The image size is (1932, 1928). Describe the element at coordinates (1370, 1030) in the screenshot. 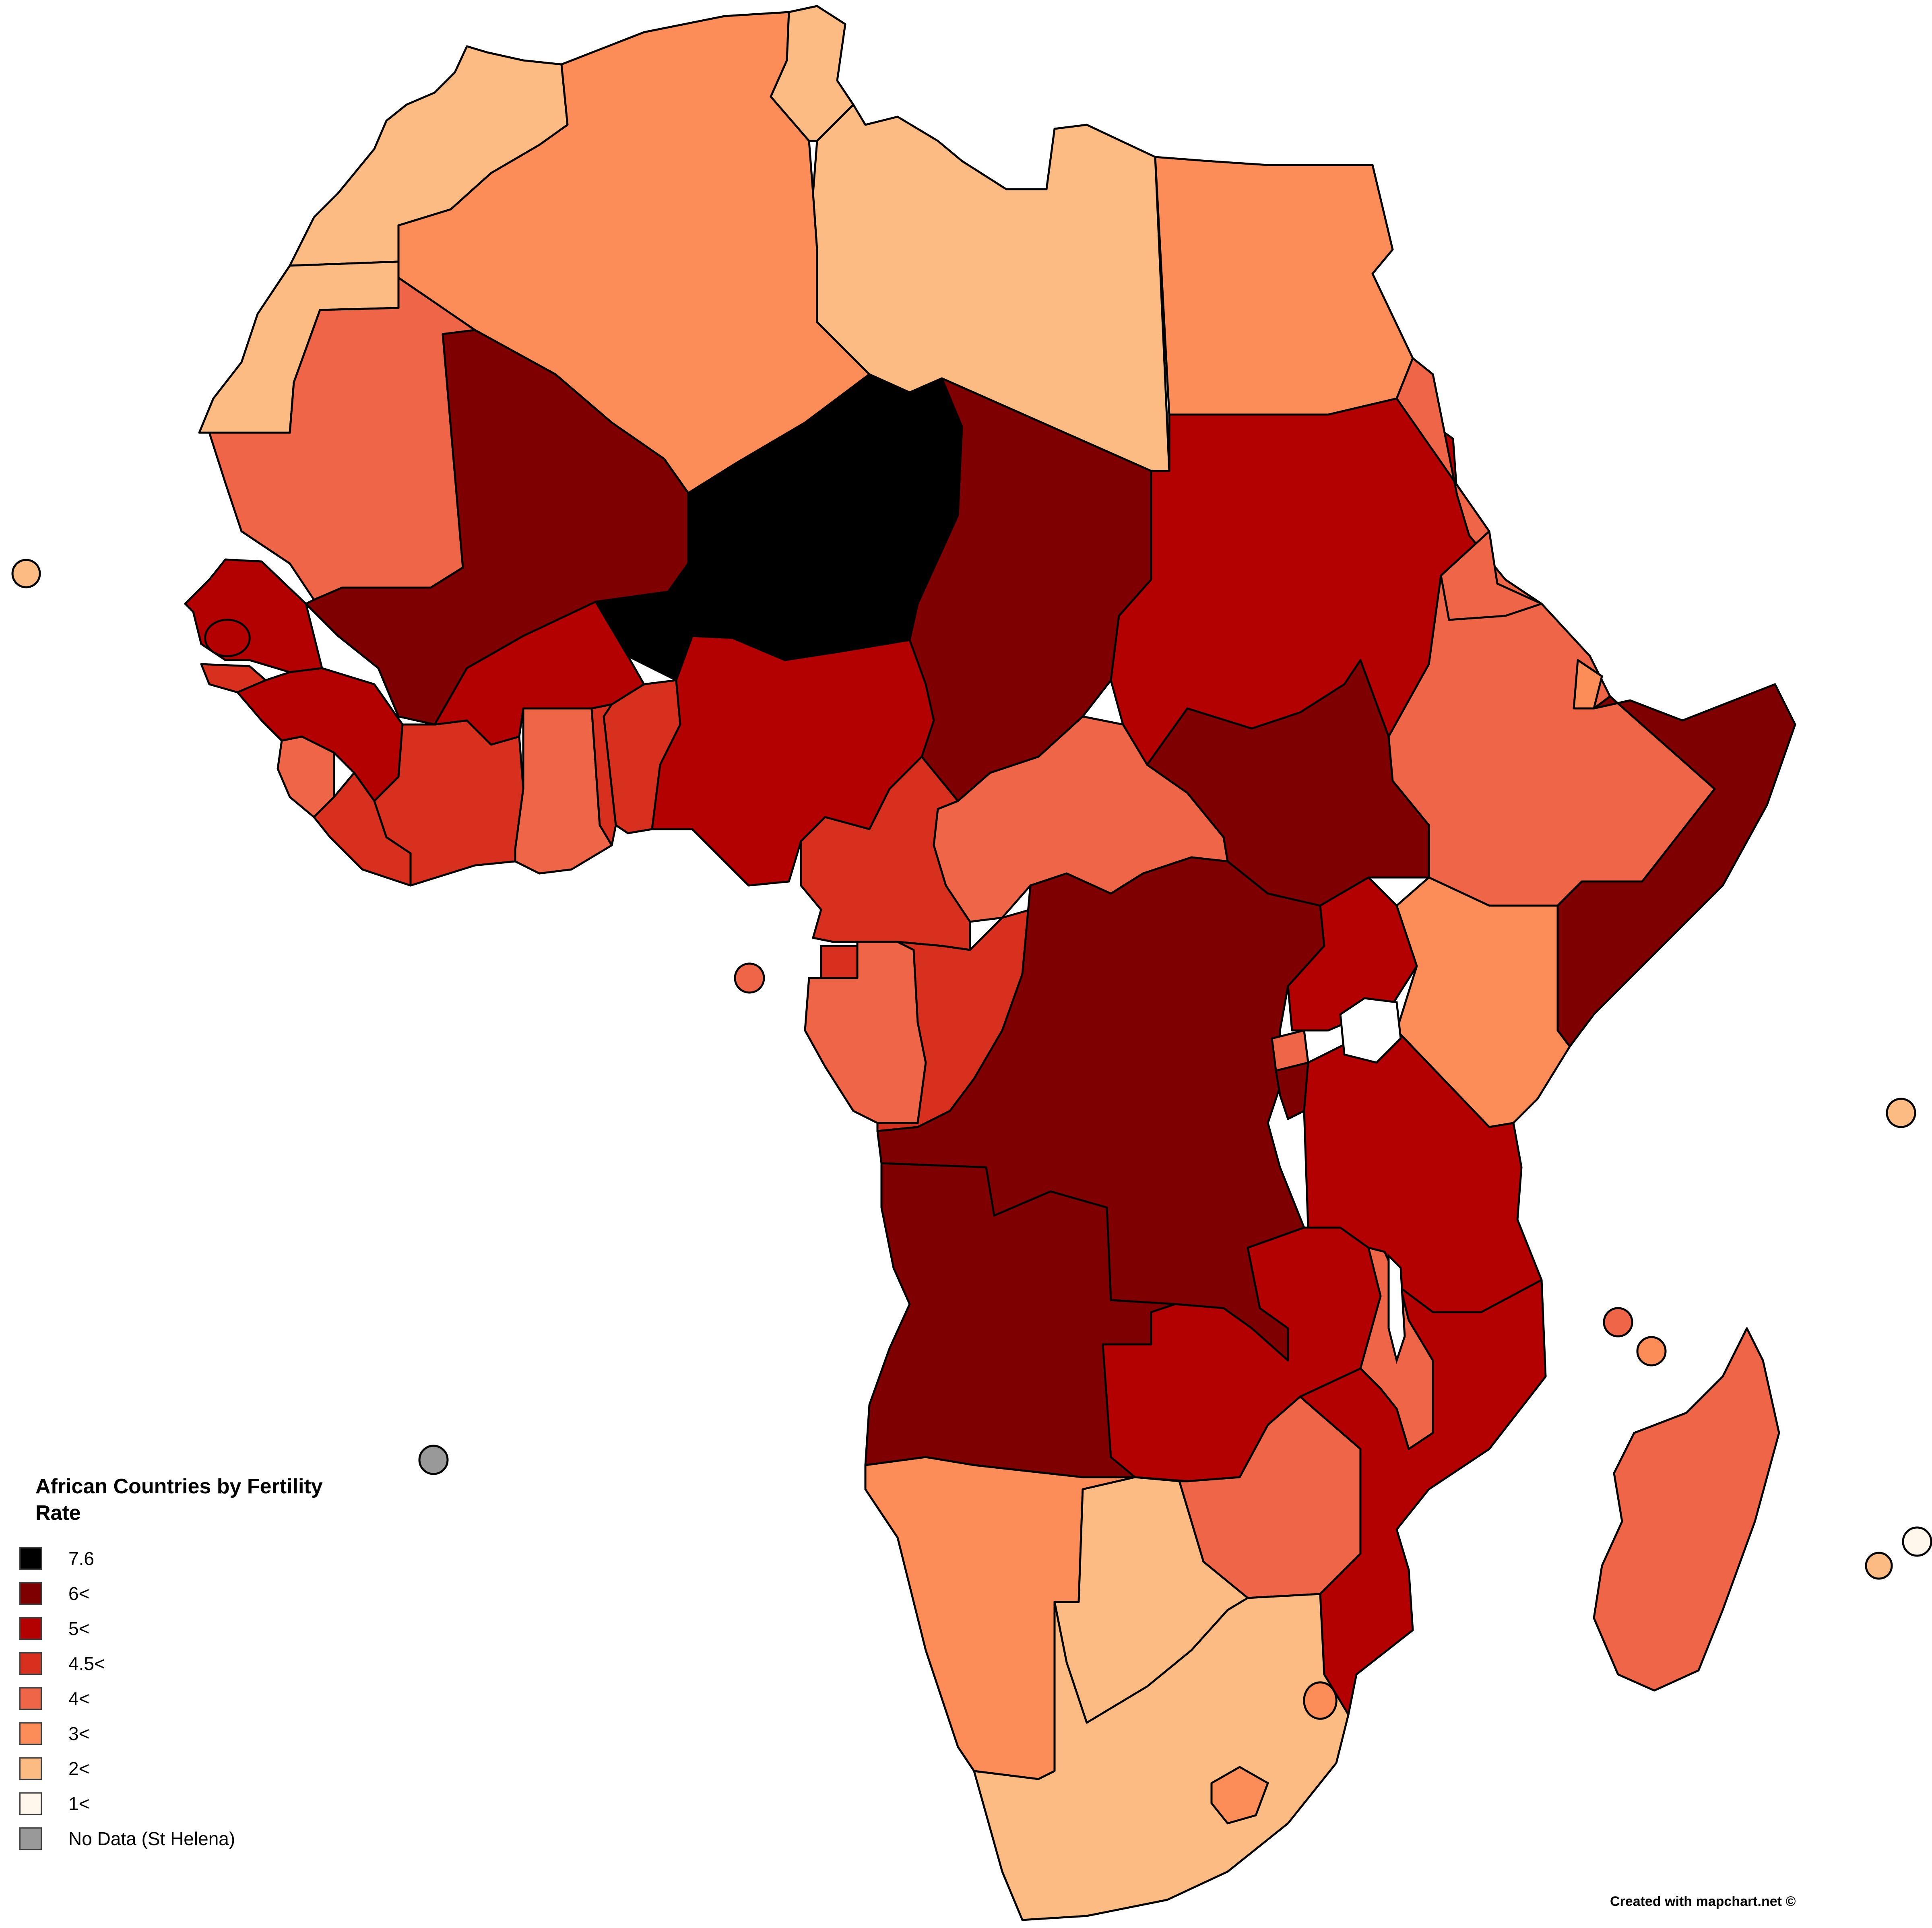

I see `lake-victoria` at that location.